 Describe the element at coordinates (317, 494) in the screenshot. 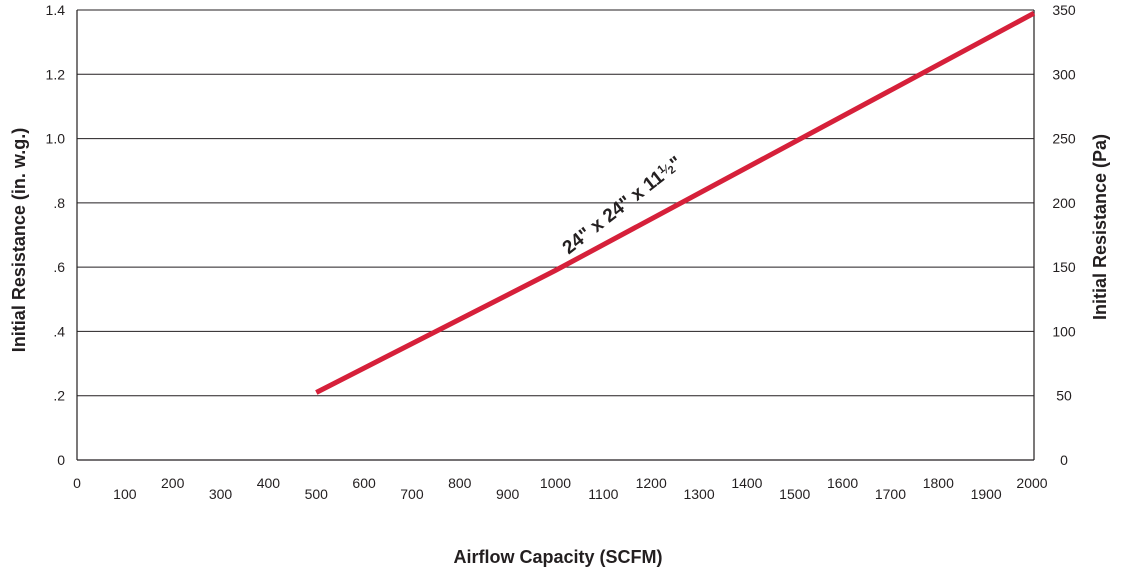

I see `x-tick-label: 500` at that location.